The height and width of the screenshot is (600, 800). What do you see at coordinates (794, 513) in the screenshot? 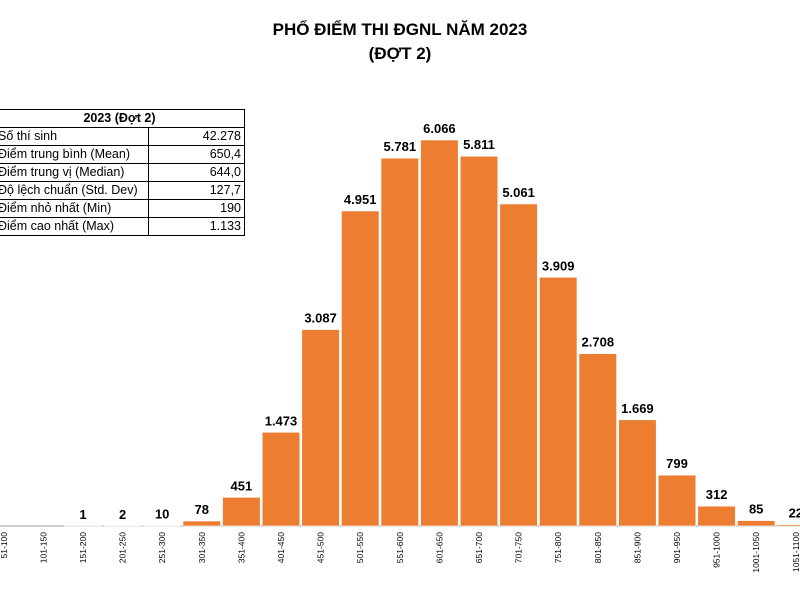
I see `bar-value-label: 22` at bounding box center [794, 513].